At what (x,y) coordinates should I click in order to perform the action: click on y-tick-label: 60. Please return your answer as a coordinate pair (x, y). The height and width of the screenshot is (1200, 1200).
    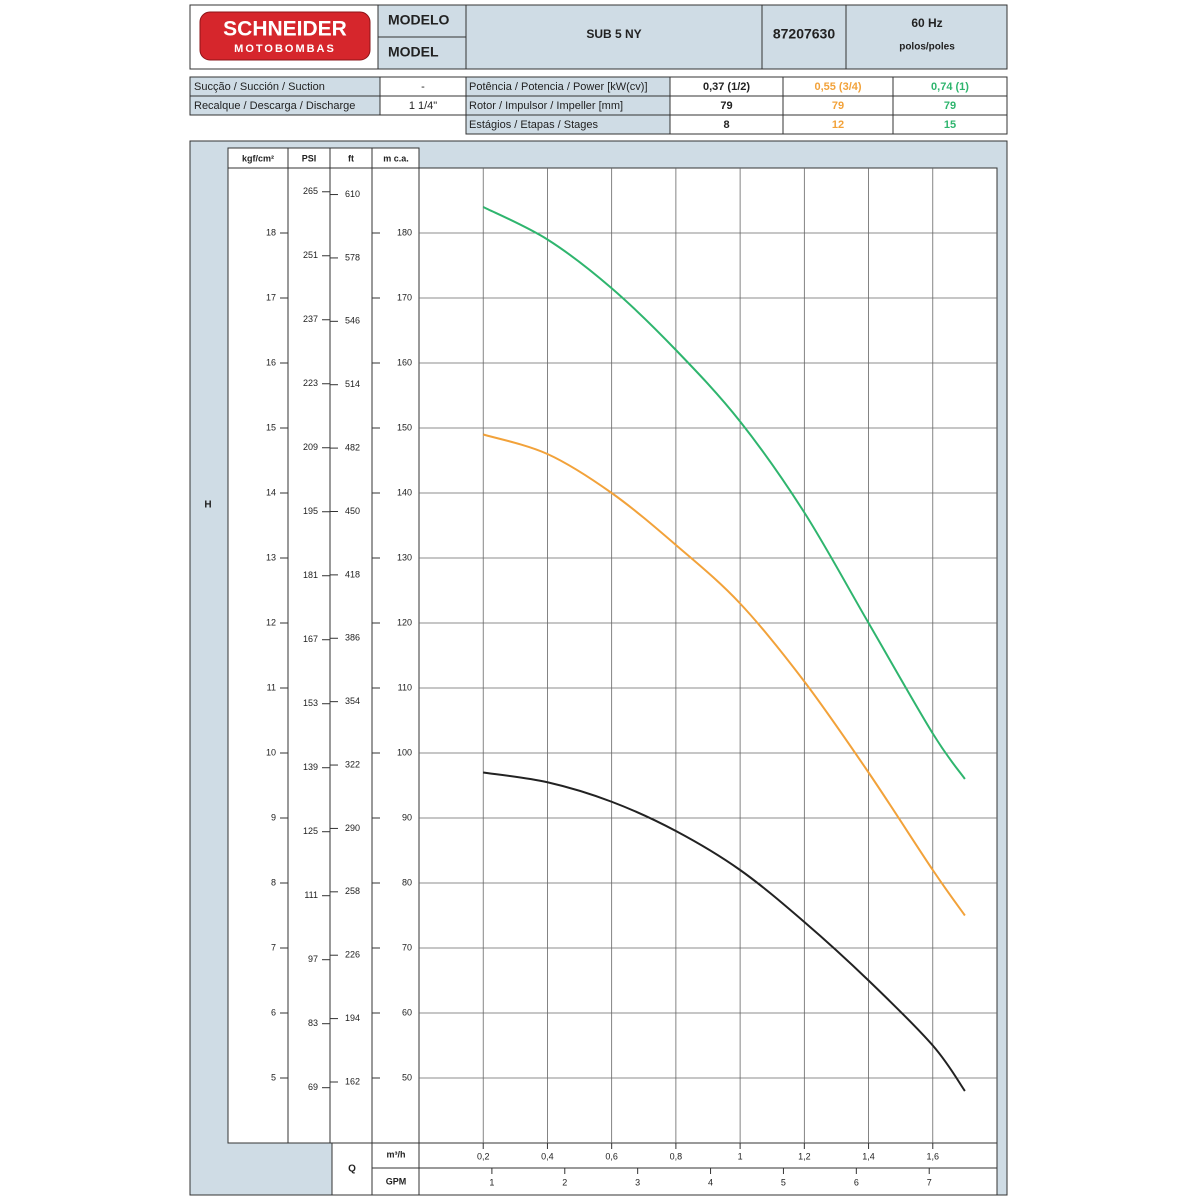
    Looking at the image, I should click on (407, 1012).